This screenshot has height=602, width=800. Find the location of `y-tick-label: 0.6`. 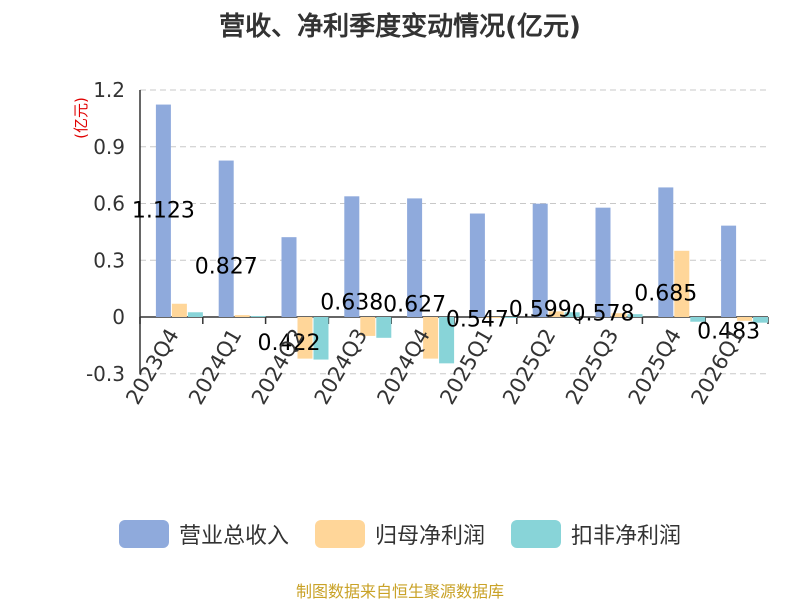

y-tick-label: 0.6 is located at coordinates (109, 204).